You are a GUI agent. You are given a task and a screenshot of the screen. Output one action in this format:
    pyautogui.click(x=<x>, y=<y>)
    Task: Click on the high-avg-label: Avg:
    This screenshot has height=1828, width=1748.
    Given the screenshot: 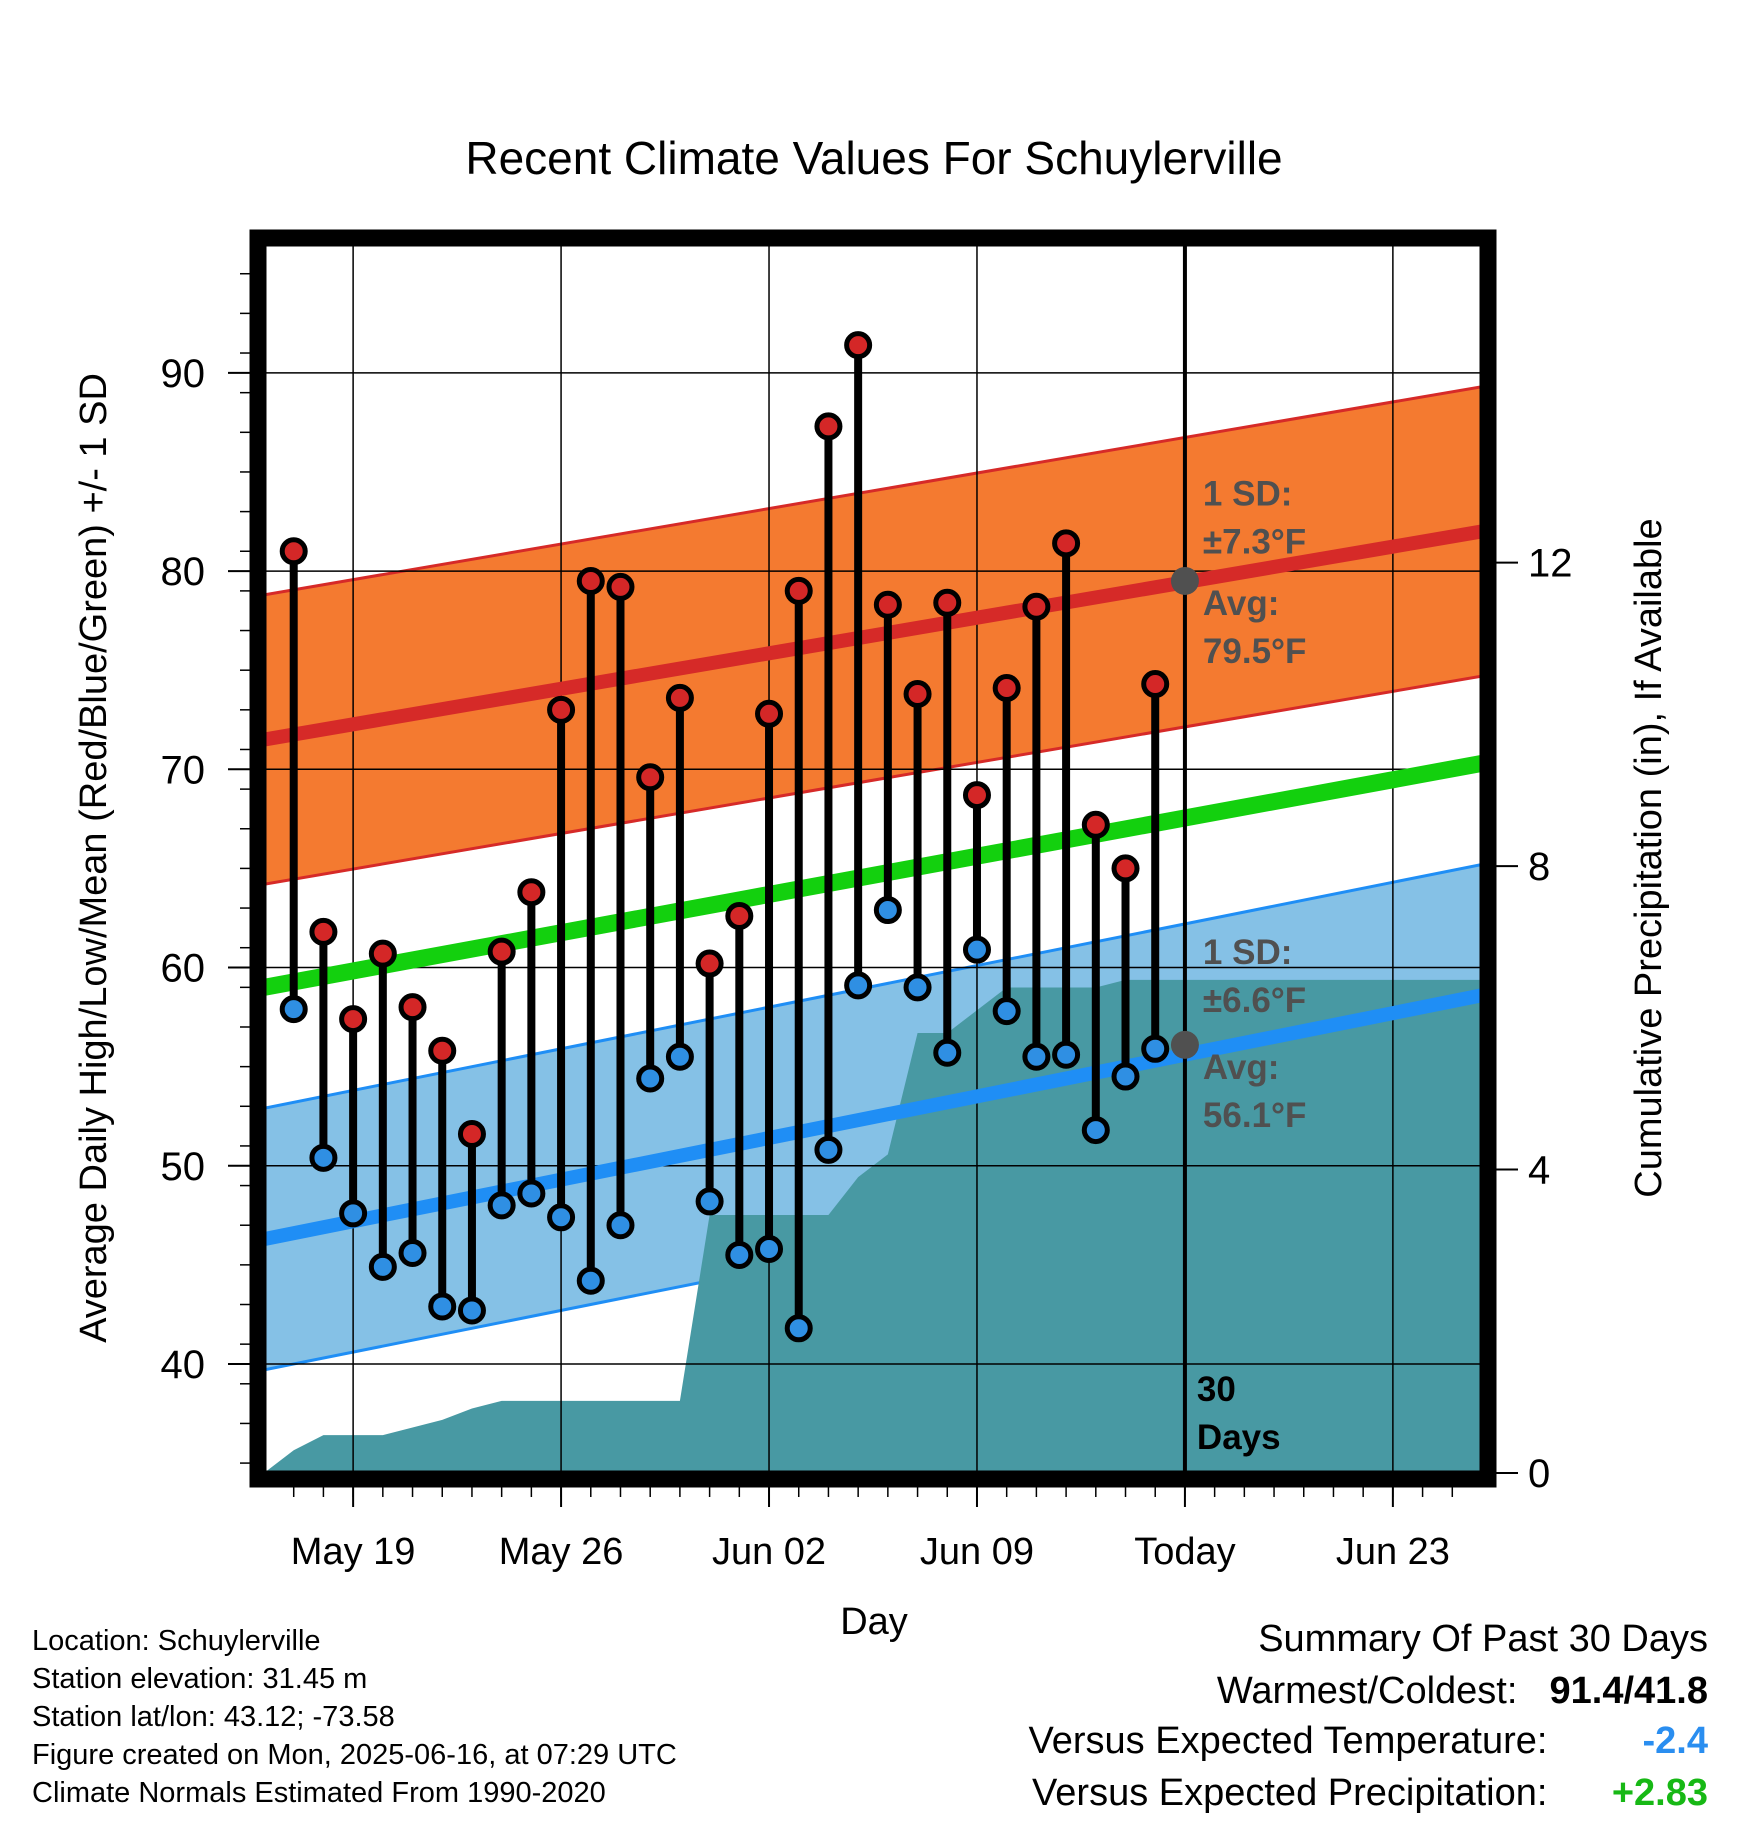 What is the action you would take?
    pyautogui.click(x=1241, y=603)
    